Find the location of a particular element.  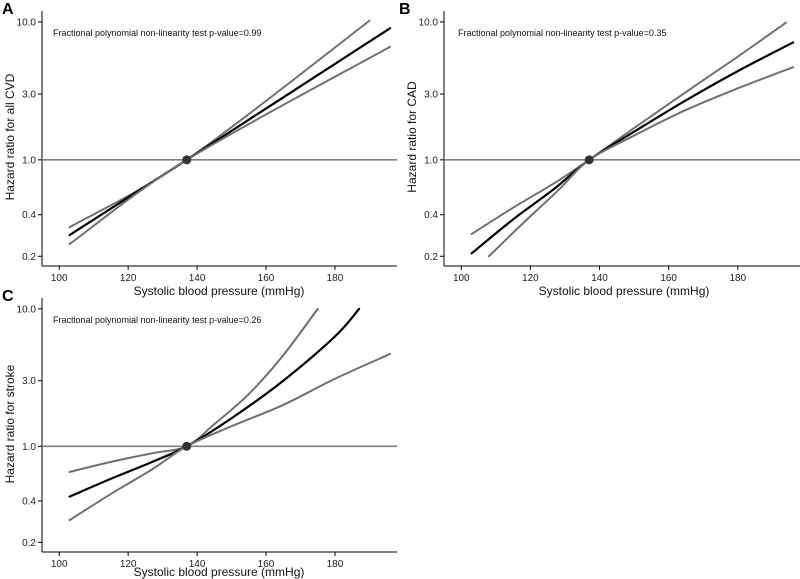

y-axis-title: Hazard ratio for stroke is located at coordinates (10, 423).